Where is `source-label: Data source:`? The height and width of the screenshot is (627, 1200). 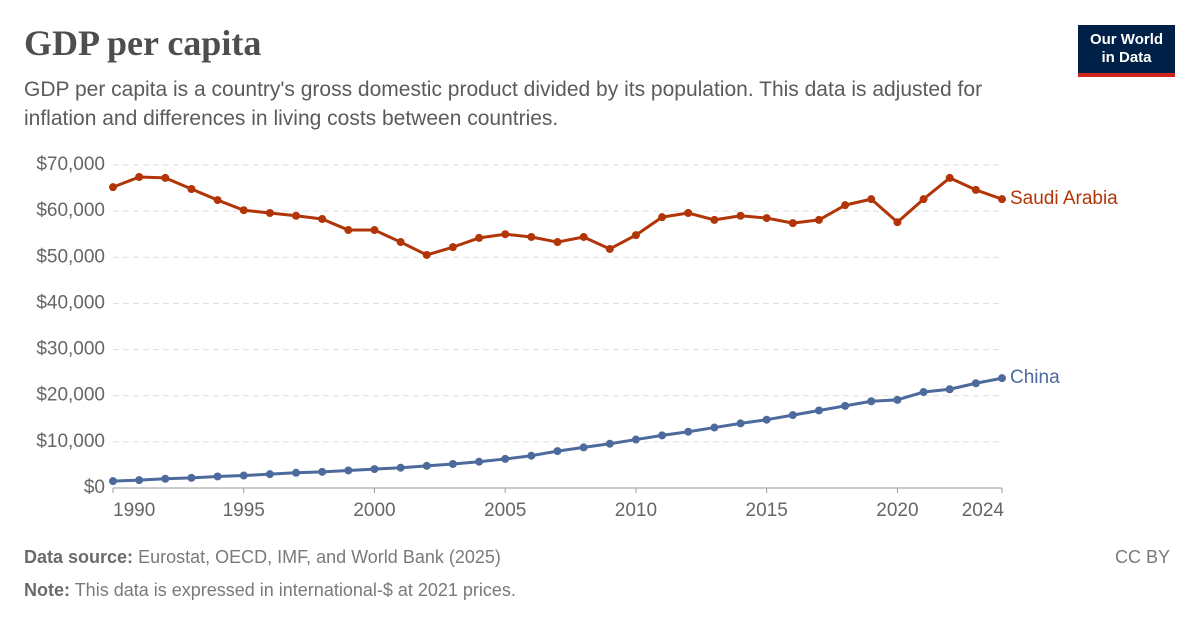 source-label: Data source: is located at coordinates (79, 557).